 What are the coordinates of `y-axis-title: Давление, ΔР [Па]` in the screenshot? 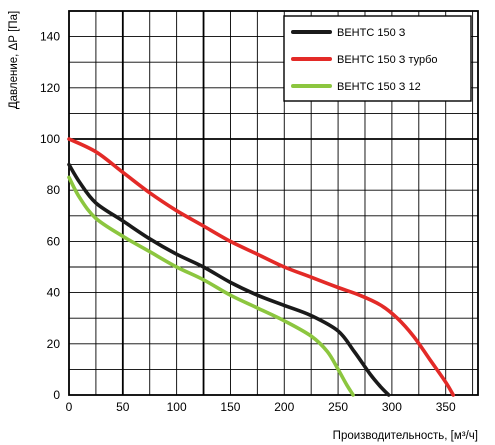 It's located at (14, 60).